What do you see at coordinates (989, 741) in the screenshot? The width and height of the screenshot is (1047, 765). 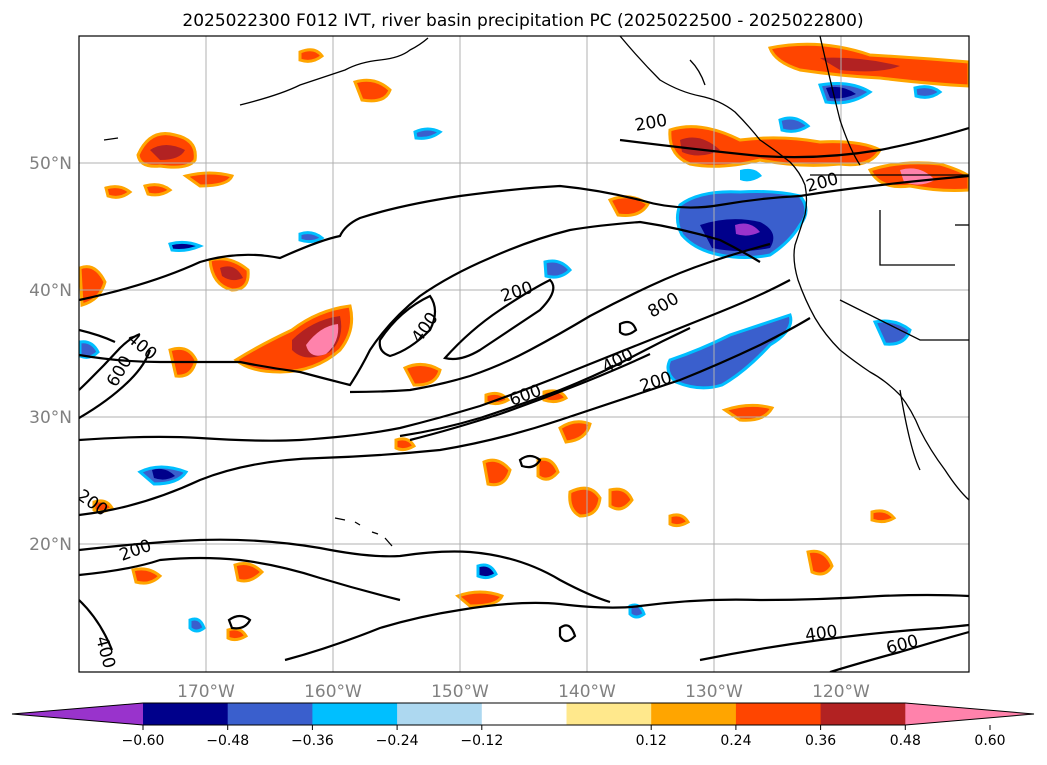 I see `colorbar-tick-label: 0.60` at bounding box center [989, 741].